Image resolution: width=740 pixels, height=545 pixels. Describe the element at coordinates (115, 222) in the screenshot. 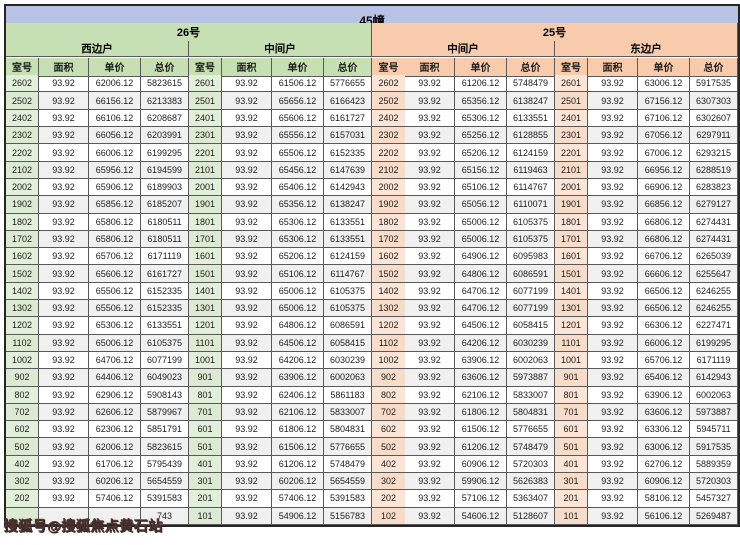

I see `unit-price-cell: 65806.12` at that location.